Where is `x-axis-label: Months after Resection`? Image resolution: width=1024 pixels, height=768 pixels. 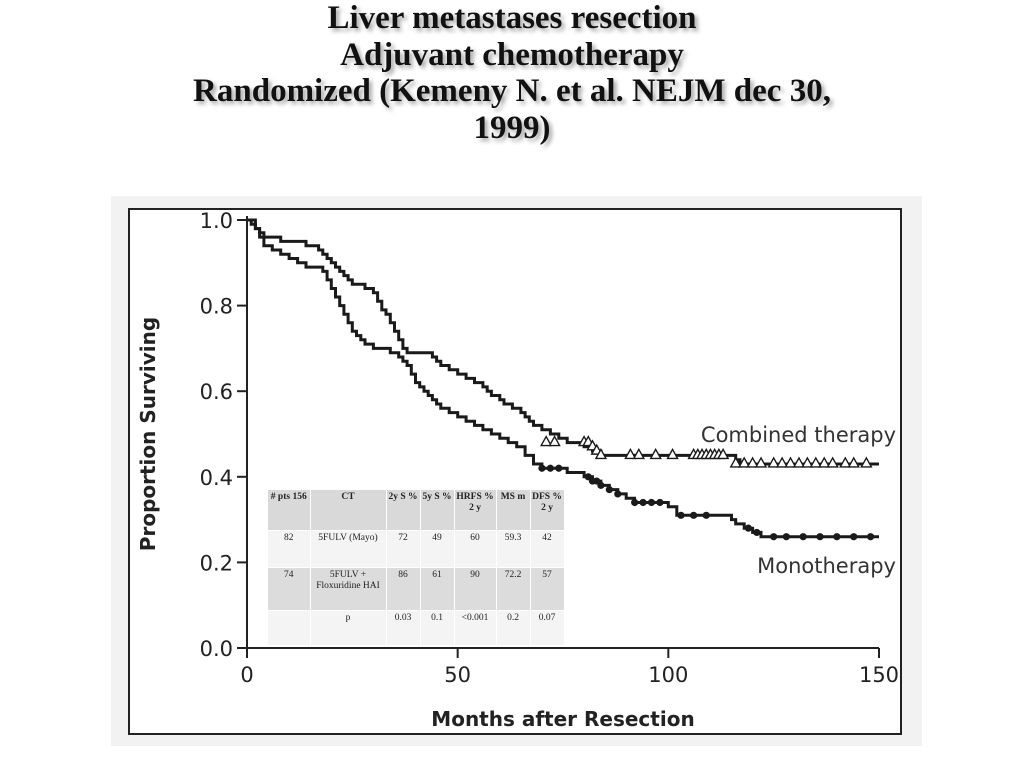
x-axis-label: Months after Resection is located at coordinates (562, 719).